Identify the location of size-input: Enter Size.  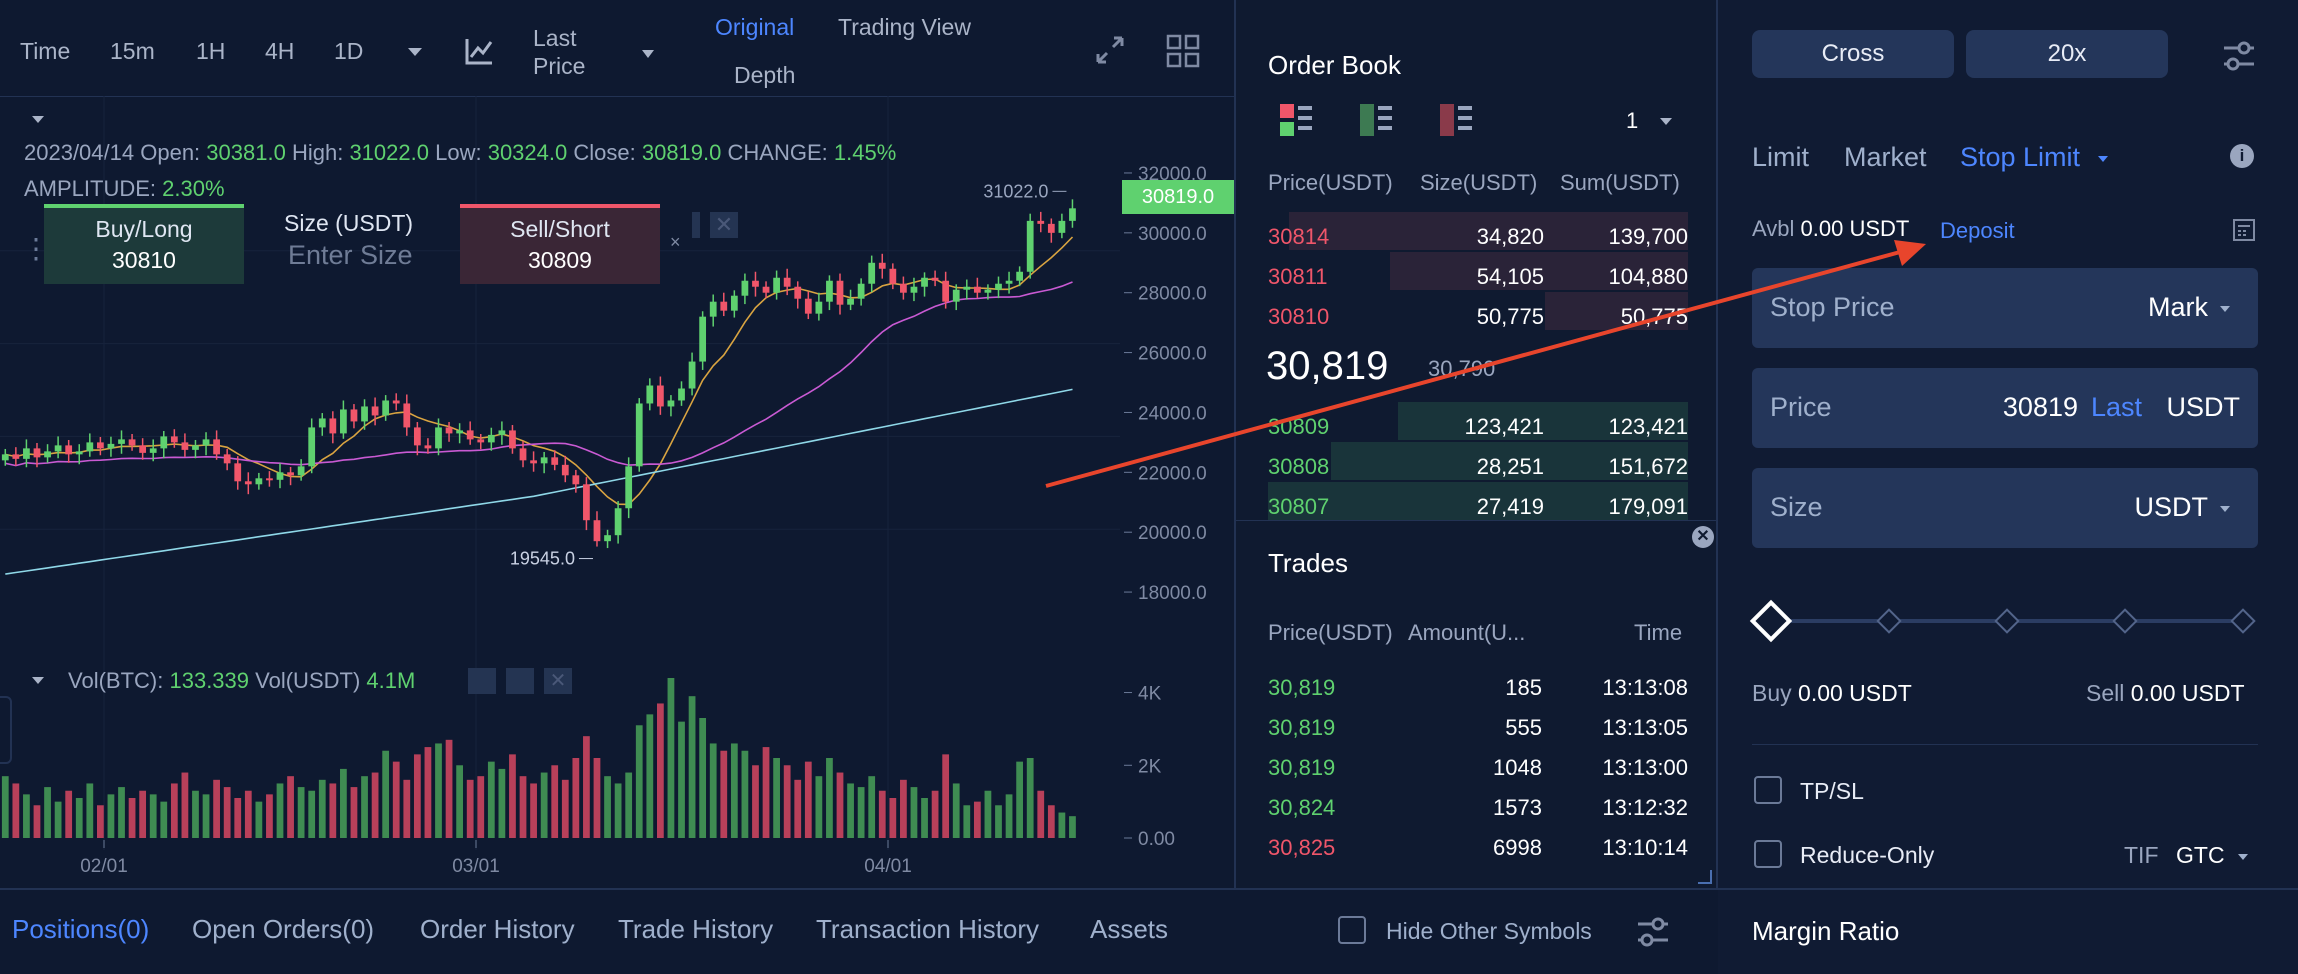
(350, 255).